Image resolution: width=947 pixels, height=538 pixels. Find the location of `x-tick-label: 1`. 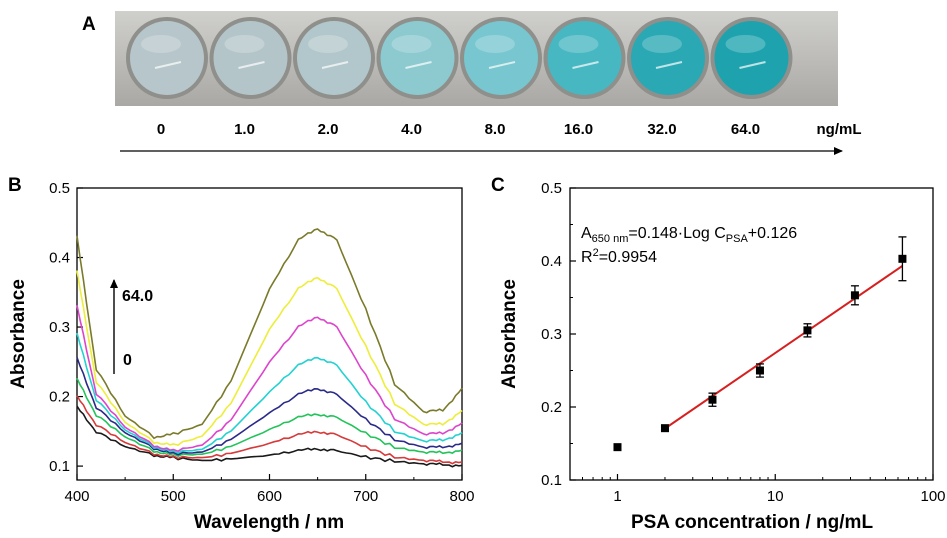

x-tick-label: 1 is located at coordinates (617, 496).